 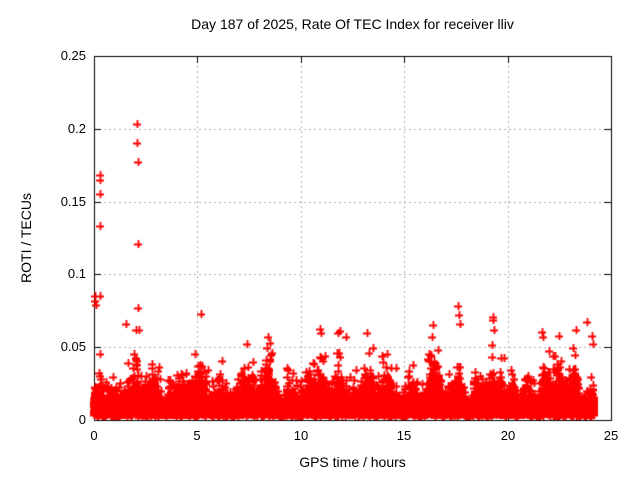 I want to click on y-tick-label: 0.05, so click(x=73, y=346).